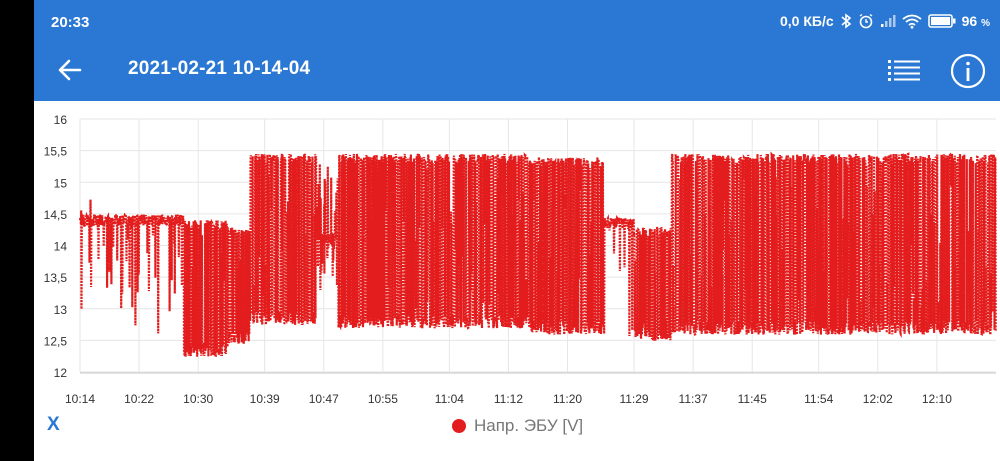 The image size is (1000, 461). I want to click on x-tick-label: 10:14, so click(80, 399).